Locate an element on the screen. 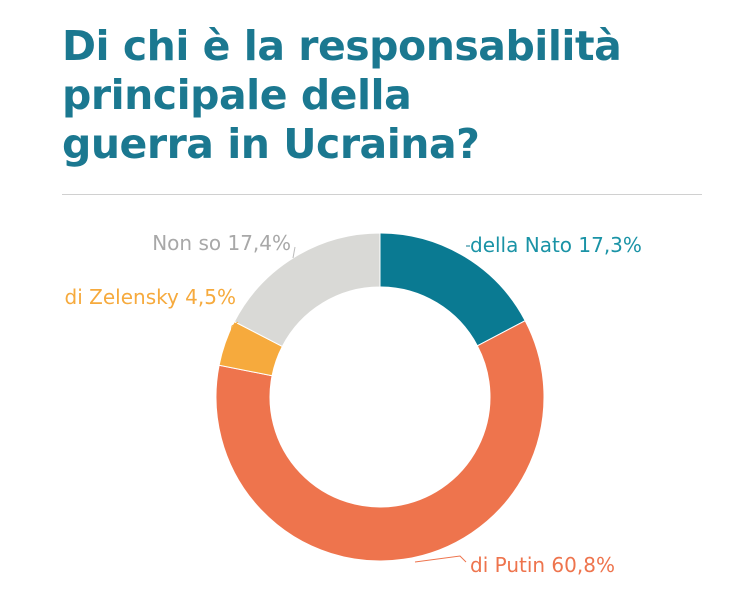 Image resolution: width=740 pixels, height=595 pixels. leader-line-non-so is located at coordinates (294, 252).